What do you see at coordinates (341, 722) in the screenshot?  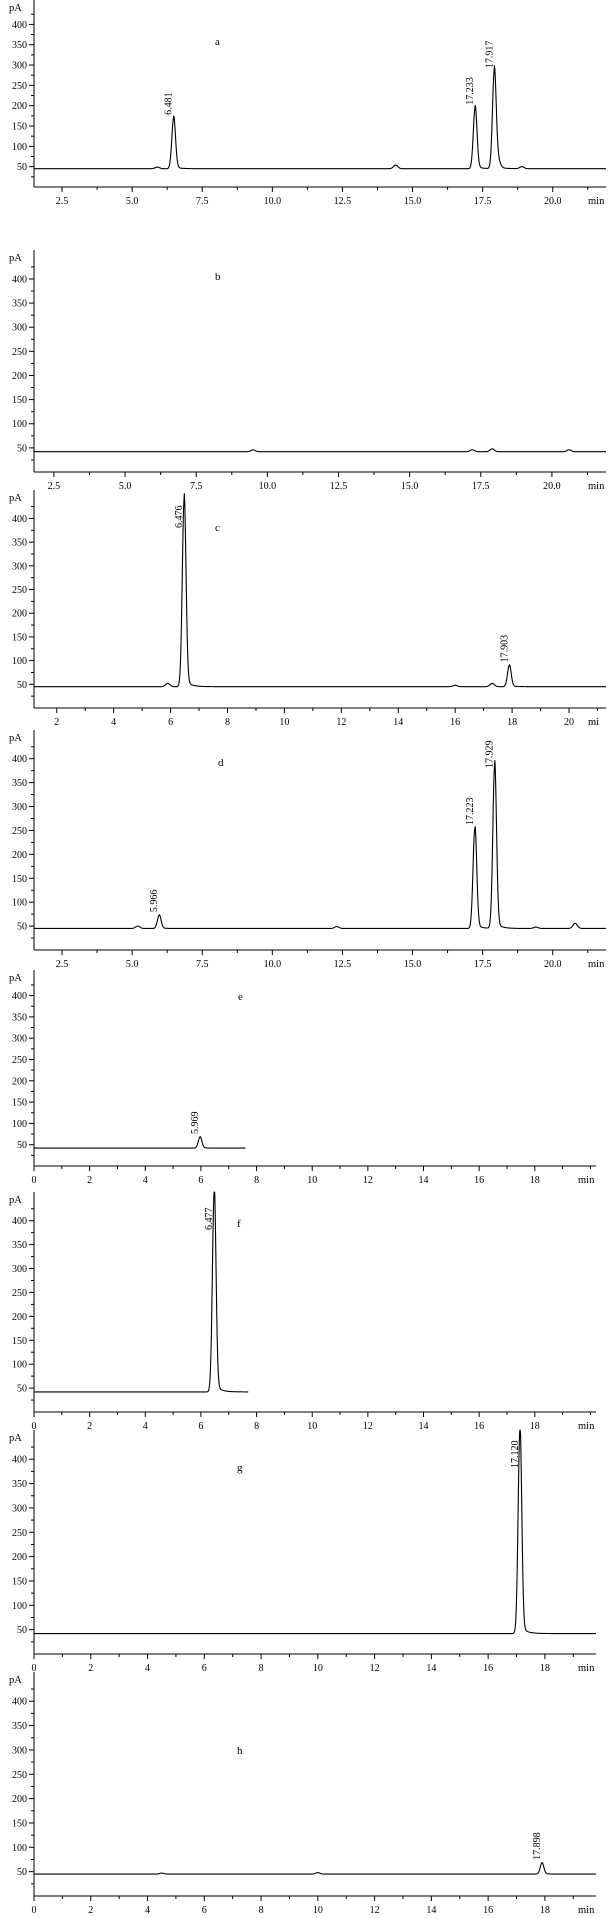 I see `x-tick-label: 12` at bounding box center [341, 722].